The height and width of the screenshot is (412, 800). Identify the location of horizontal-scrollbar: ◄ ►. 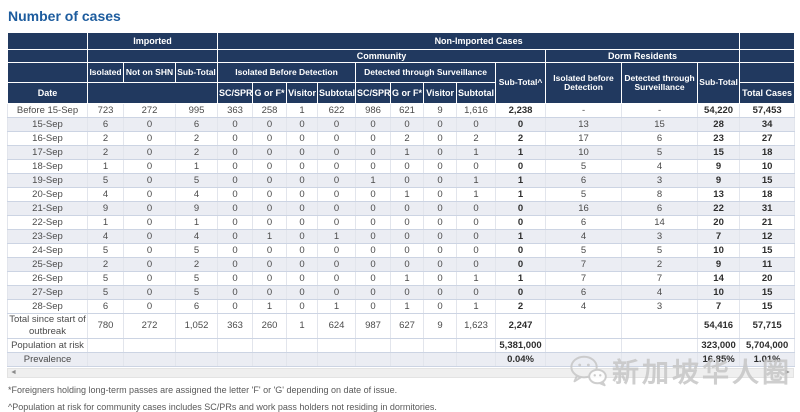
(400, 373).